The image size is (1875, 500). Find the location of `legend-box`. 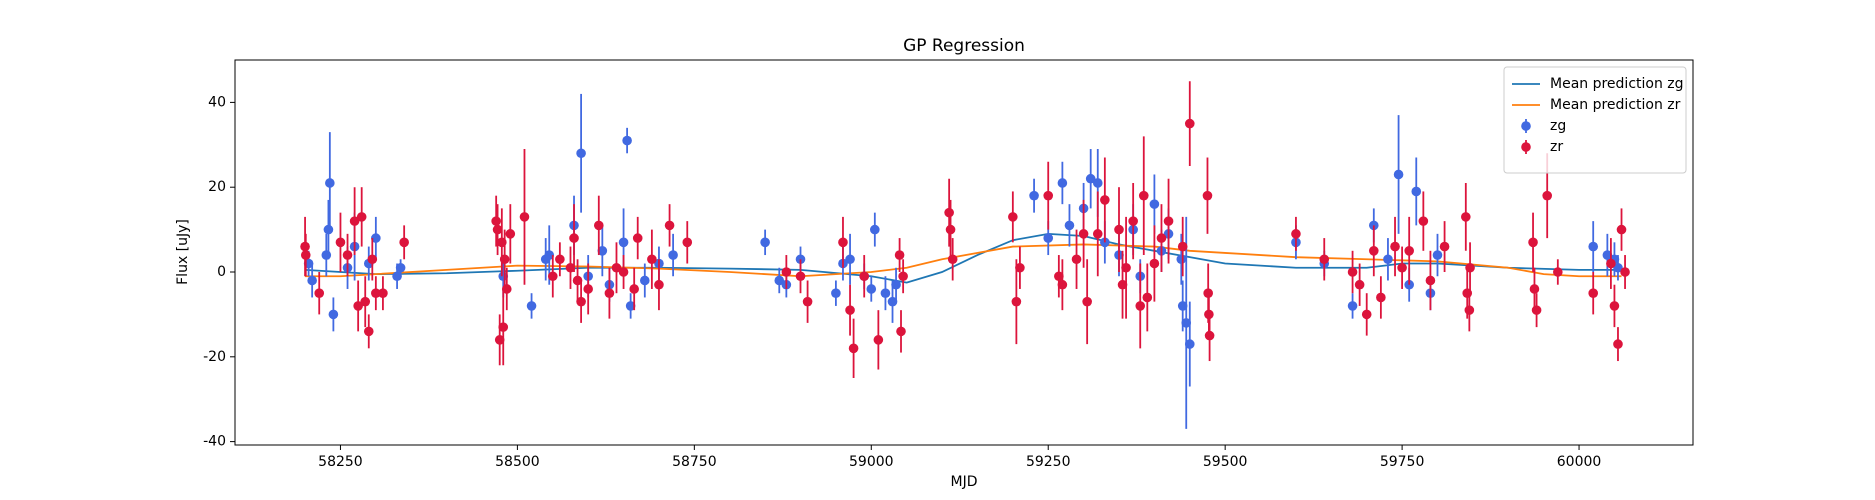

legend-box is located at coordinates (1595, 120).